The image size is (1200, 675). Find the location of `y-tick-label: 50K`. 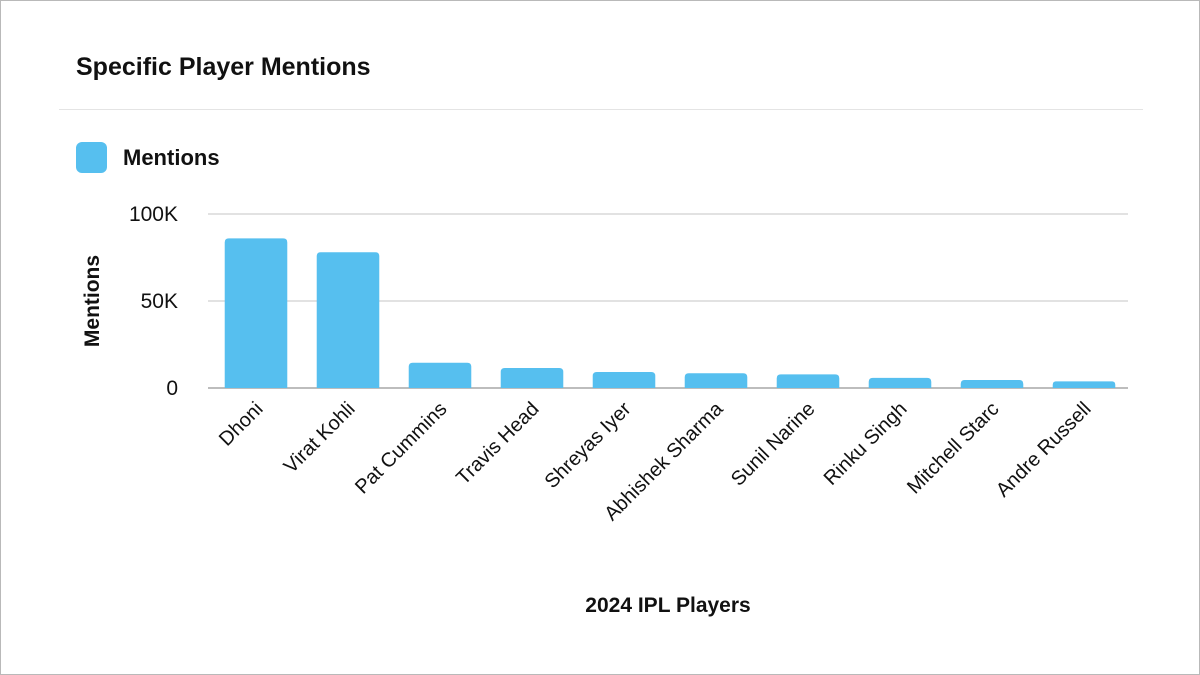

y-tick-label: 50K is located at coordinates (159, 301).